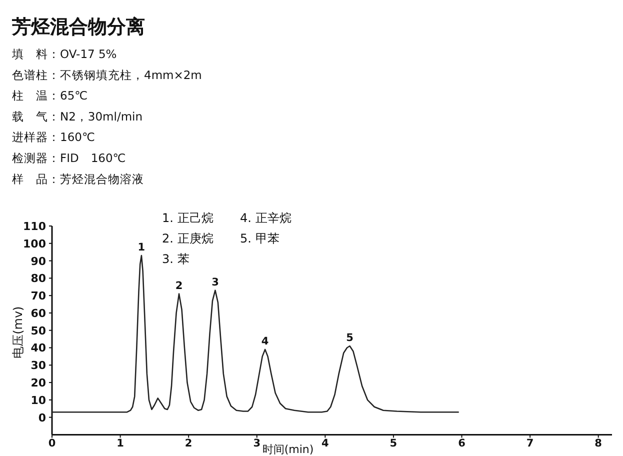 Image resolution: width=623 pixels, height=456 pixels. I want to click on x-tick-label: 1, so click(120, 444).